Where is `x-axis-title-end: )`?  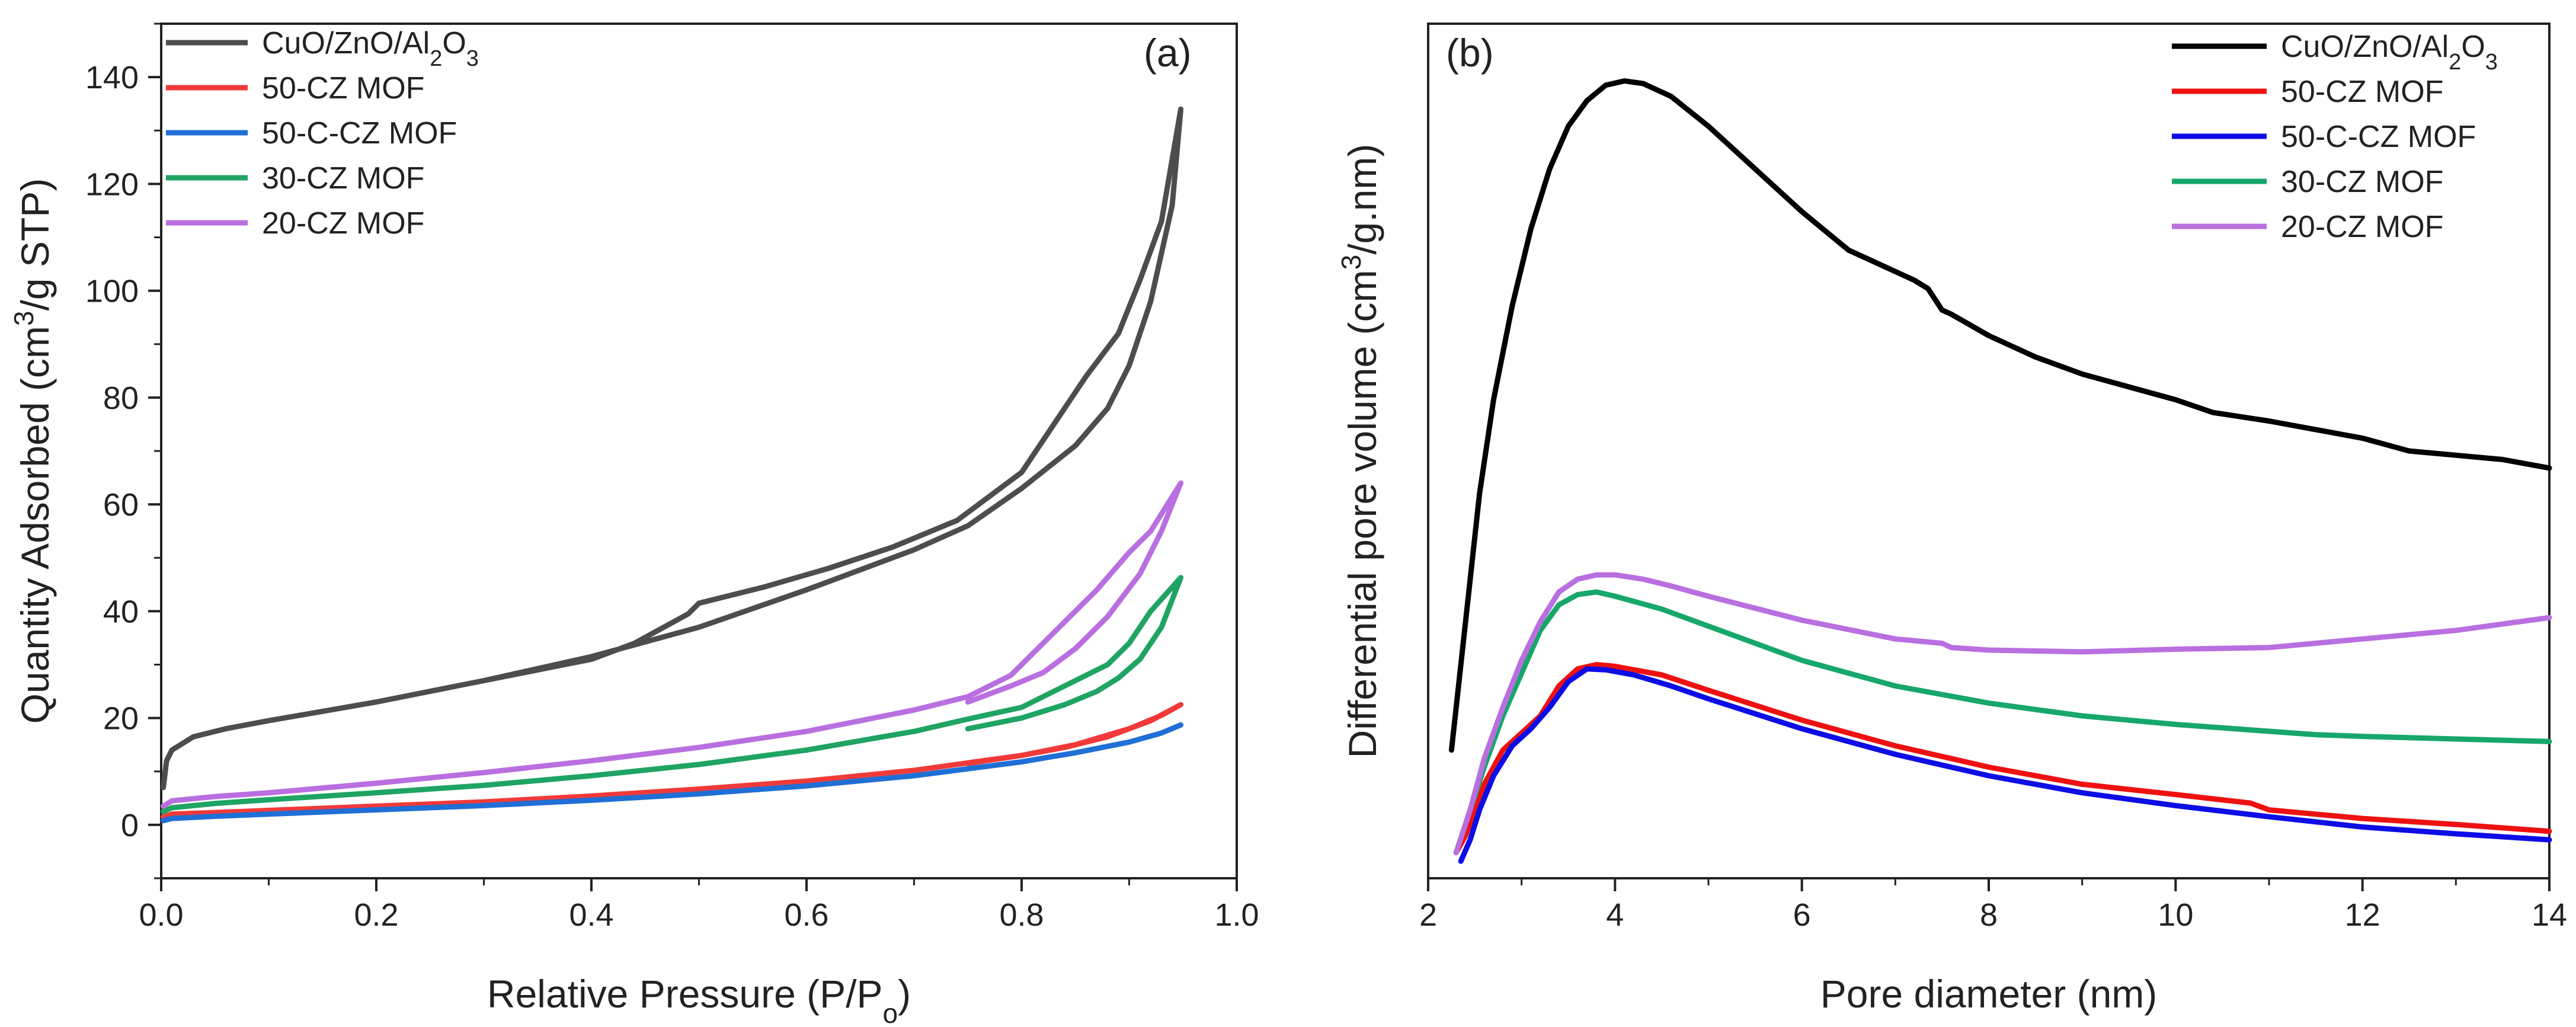 x-axis-title-end: ) is located at coordinates (904, 994).